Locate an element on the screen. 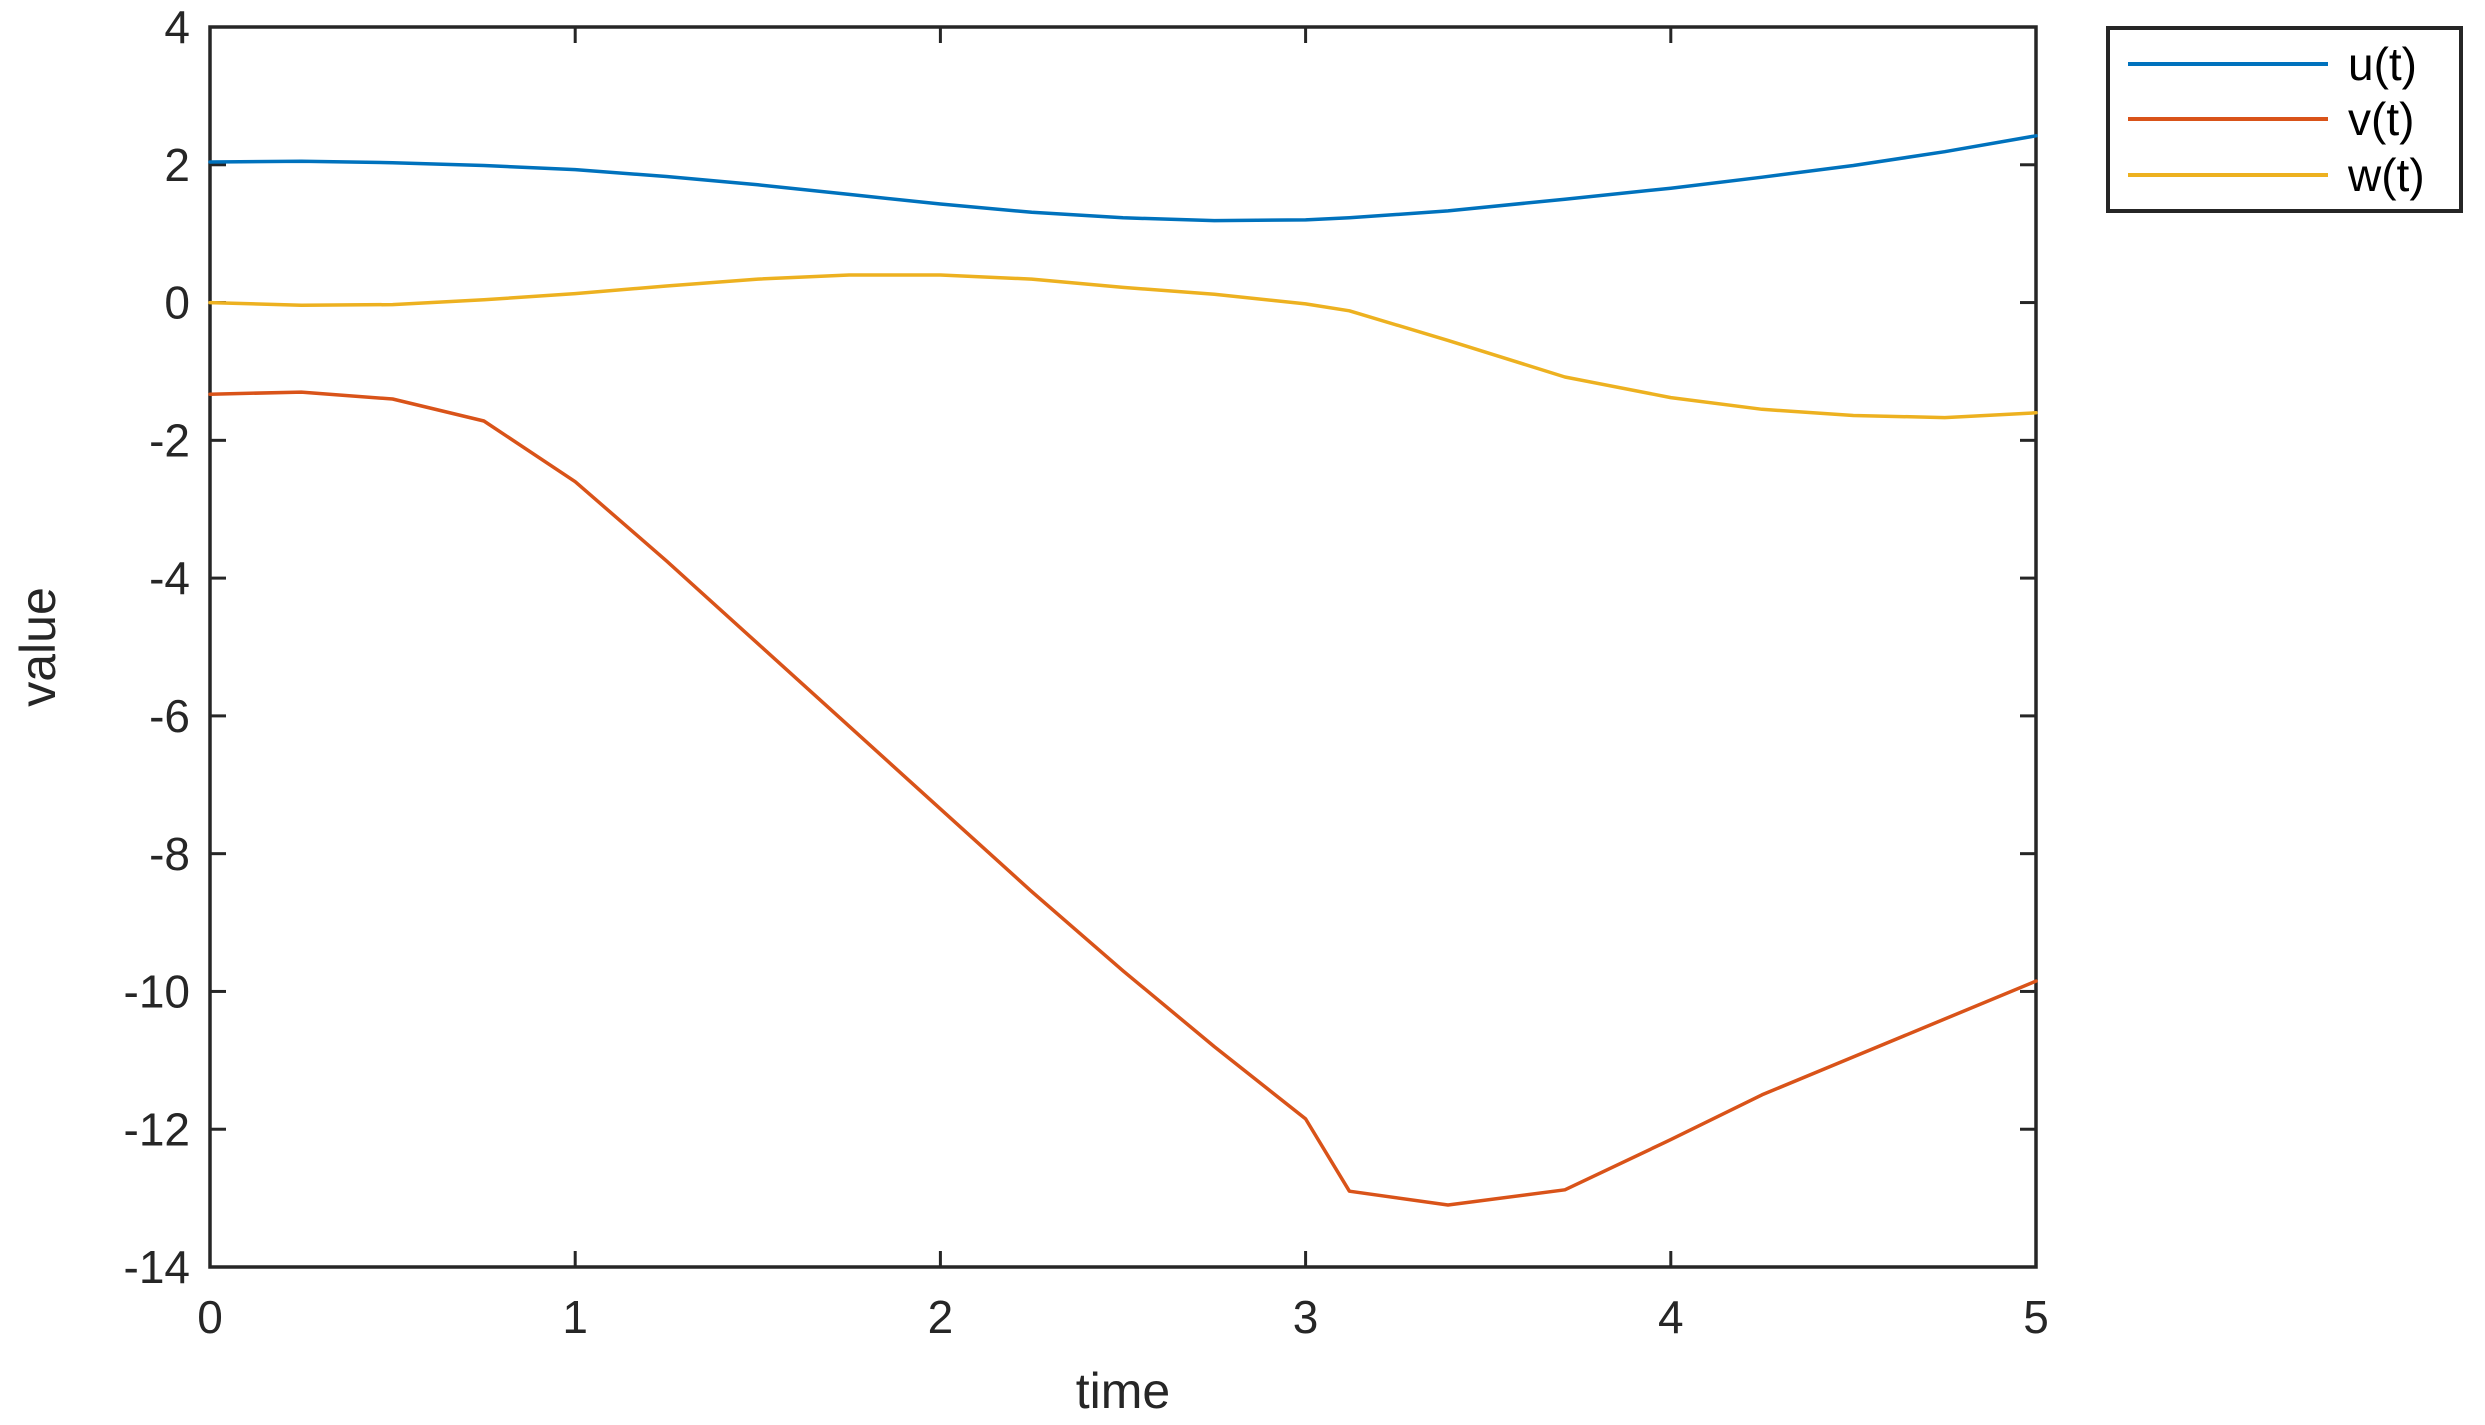  y-tick-label: -6 is located at coordinates (169, 716).